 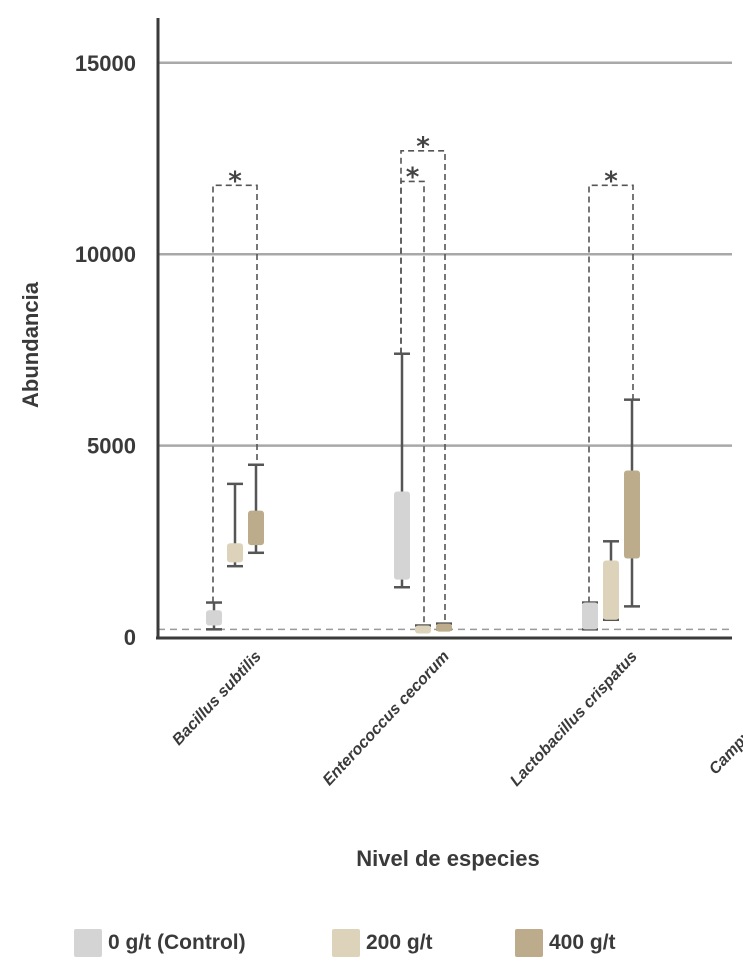 I want to click on legend-swatch-control, so click(x=88, y=943).